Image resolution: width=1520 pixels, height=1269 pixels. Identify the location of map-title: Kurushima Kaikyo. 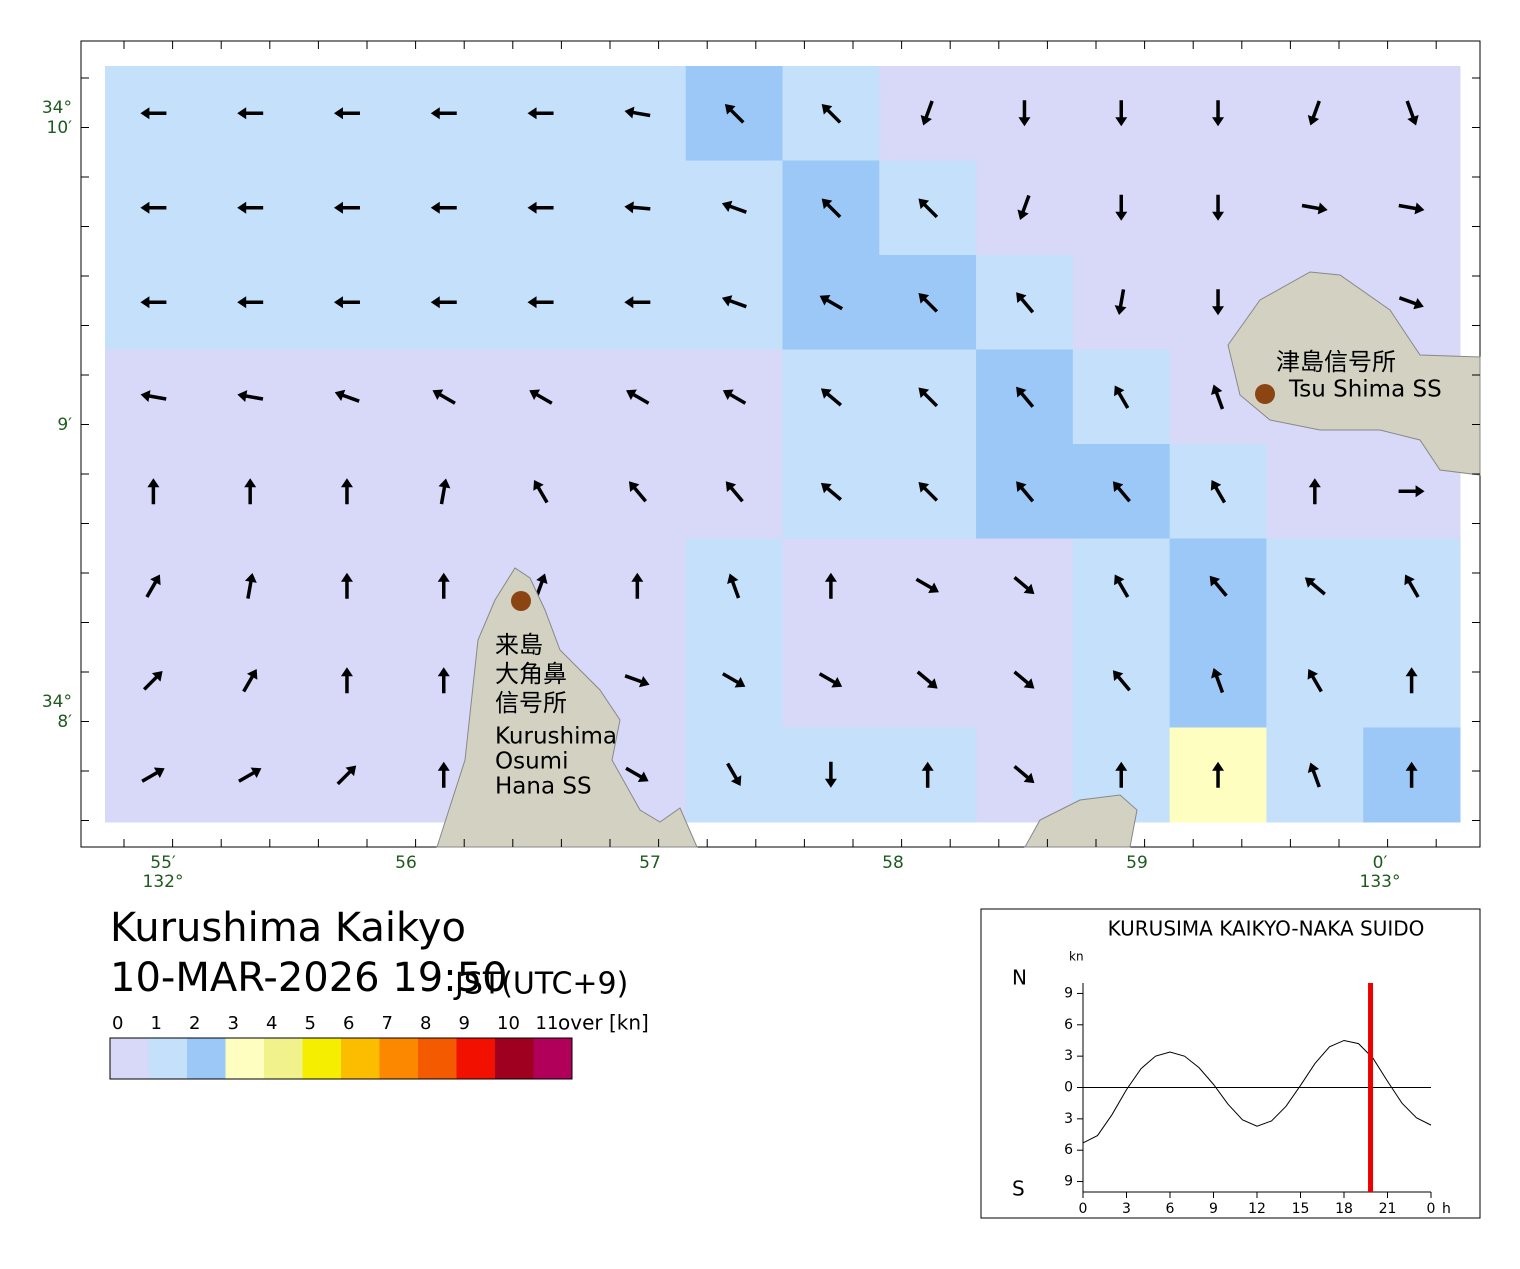
(288, 928).